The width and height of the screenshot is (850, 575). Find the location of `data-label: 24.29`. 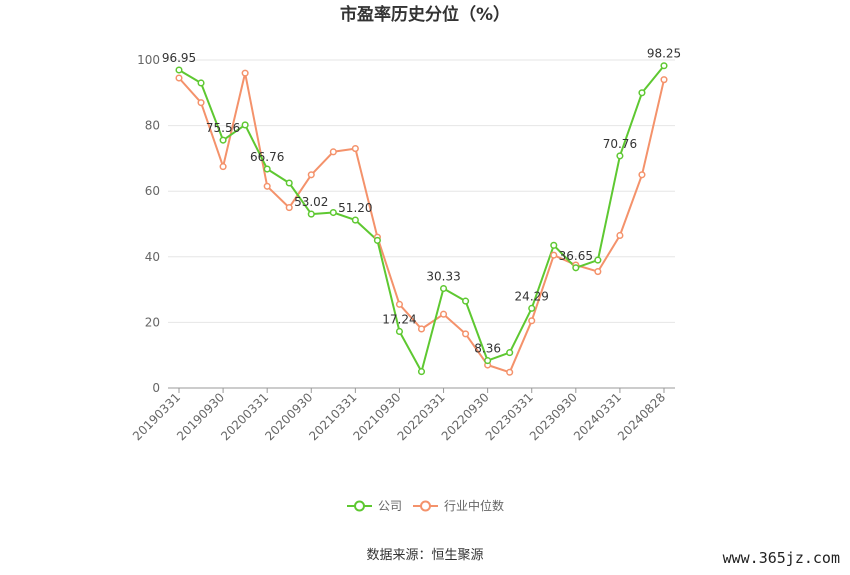

data-label: 24.29 is located at coordinates (532, 296).